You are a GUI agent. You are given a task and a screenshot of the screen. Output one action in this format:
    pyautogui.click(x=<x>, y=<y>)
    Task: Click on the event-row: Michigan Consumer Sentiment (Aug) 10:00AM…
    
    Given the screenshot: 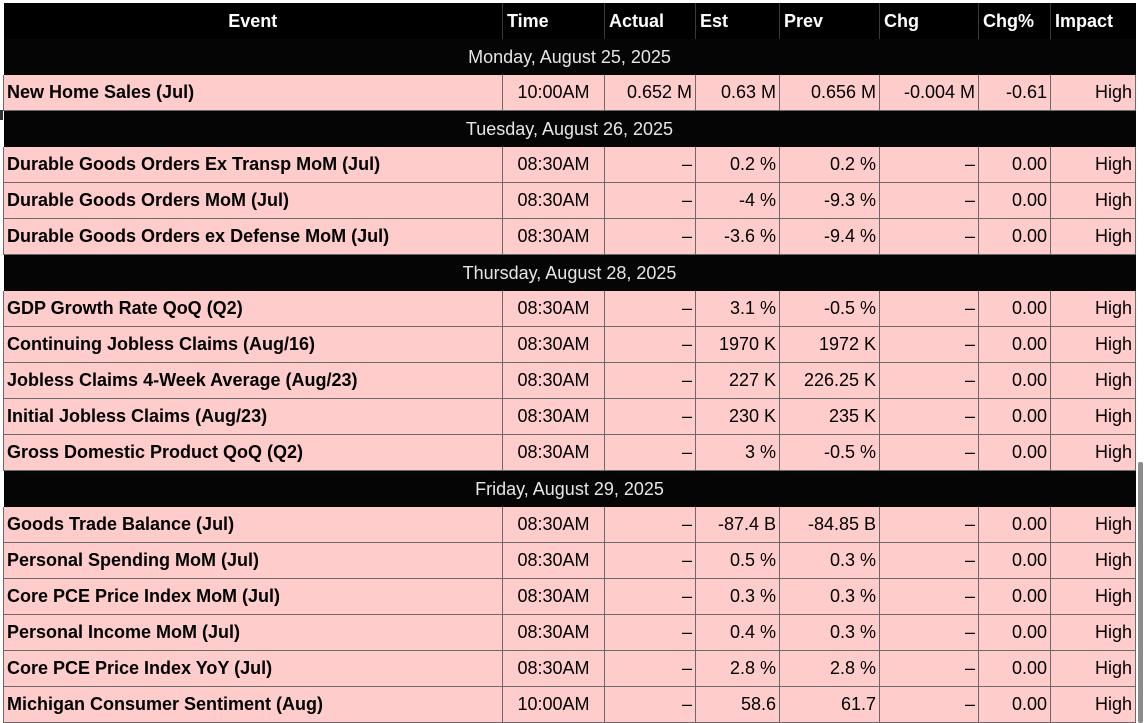 What is the action you would take?
    pyautogui.click(x=569, y=704)
    